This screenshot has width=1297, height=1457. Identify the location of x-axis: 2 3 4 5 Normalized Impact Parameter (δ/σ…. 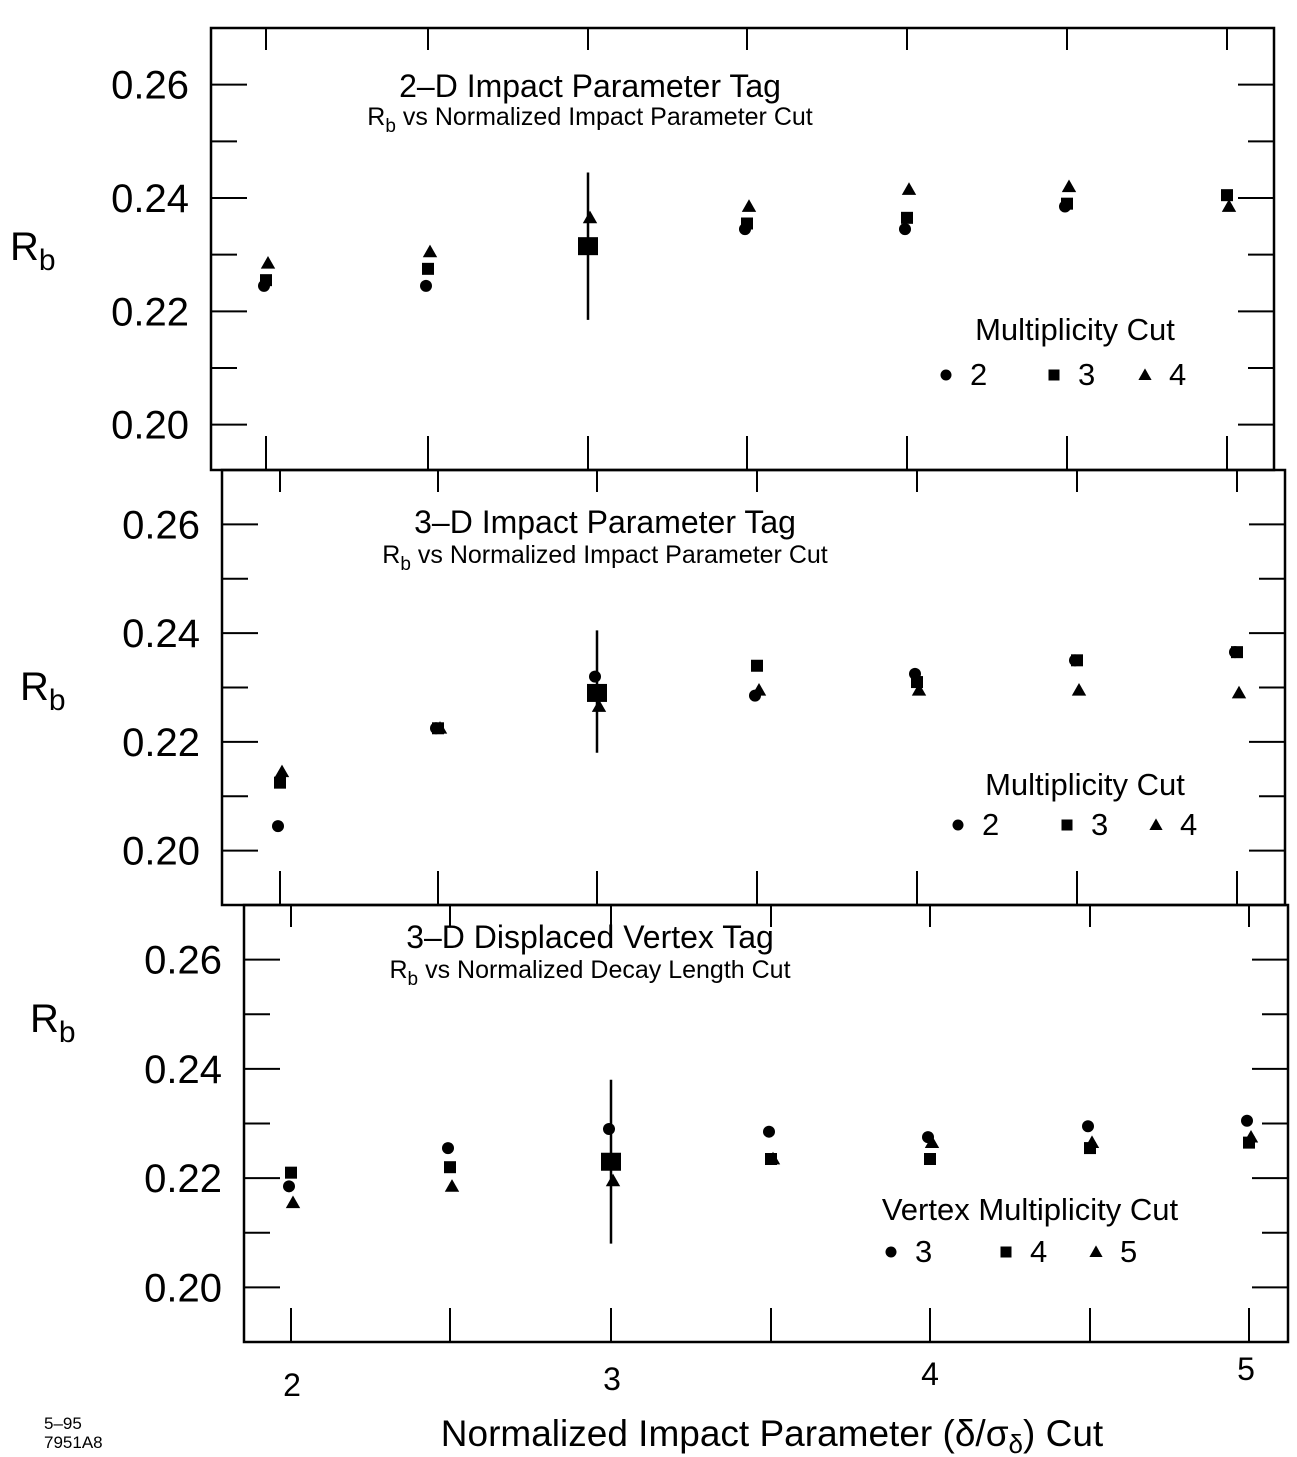
(769, 1404).